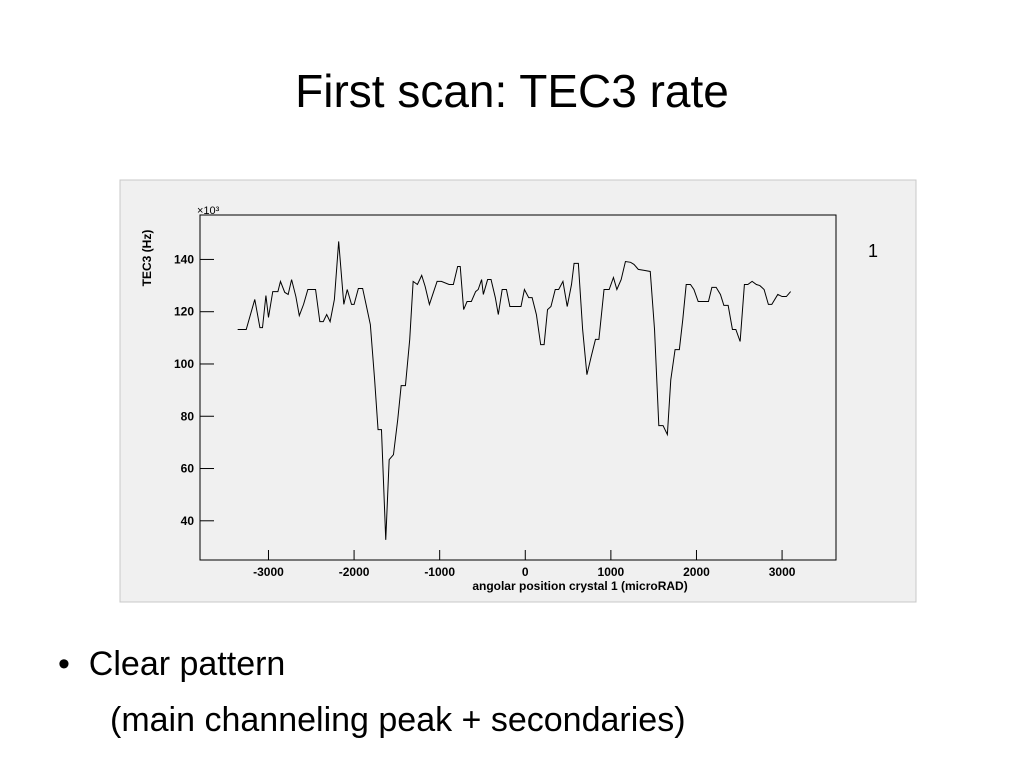 Image resolution: width=1024 pixels, height=768 pixels. I want to click on x-tick-label: 2000, so click(696, 572).